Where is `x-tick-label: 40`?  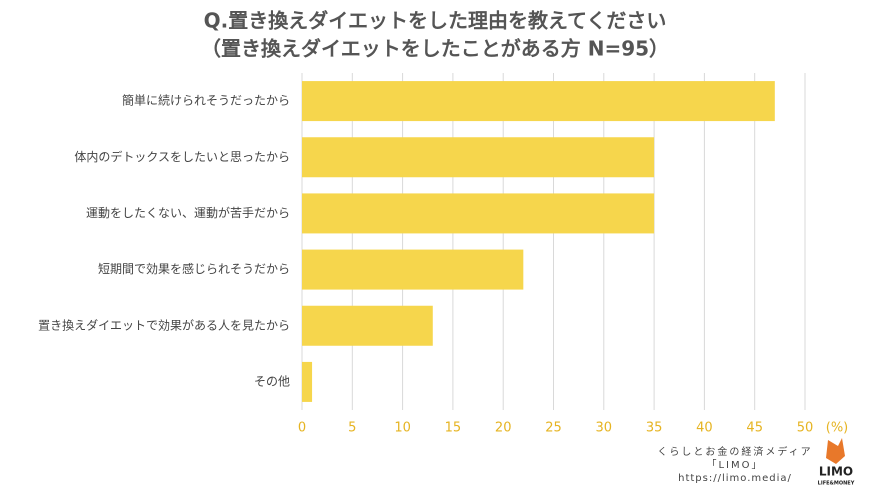
x-tick-label: 40 is located at coordinates (704, 428).